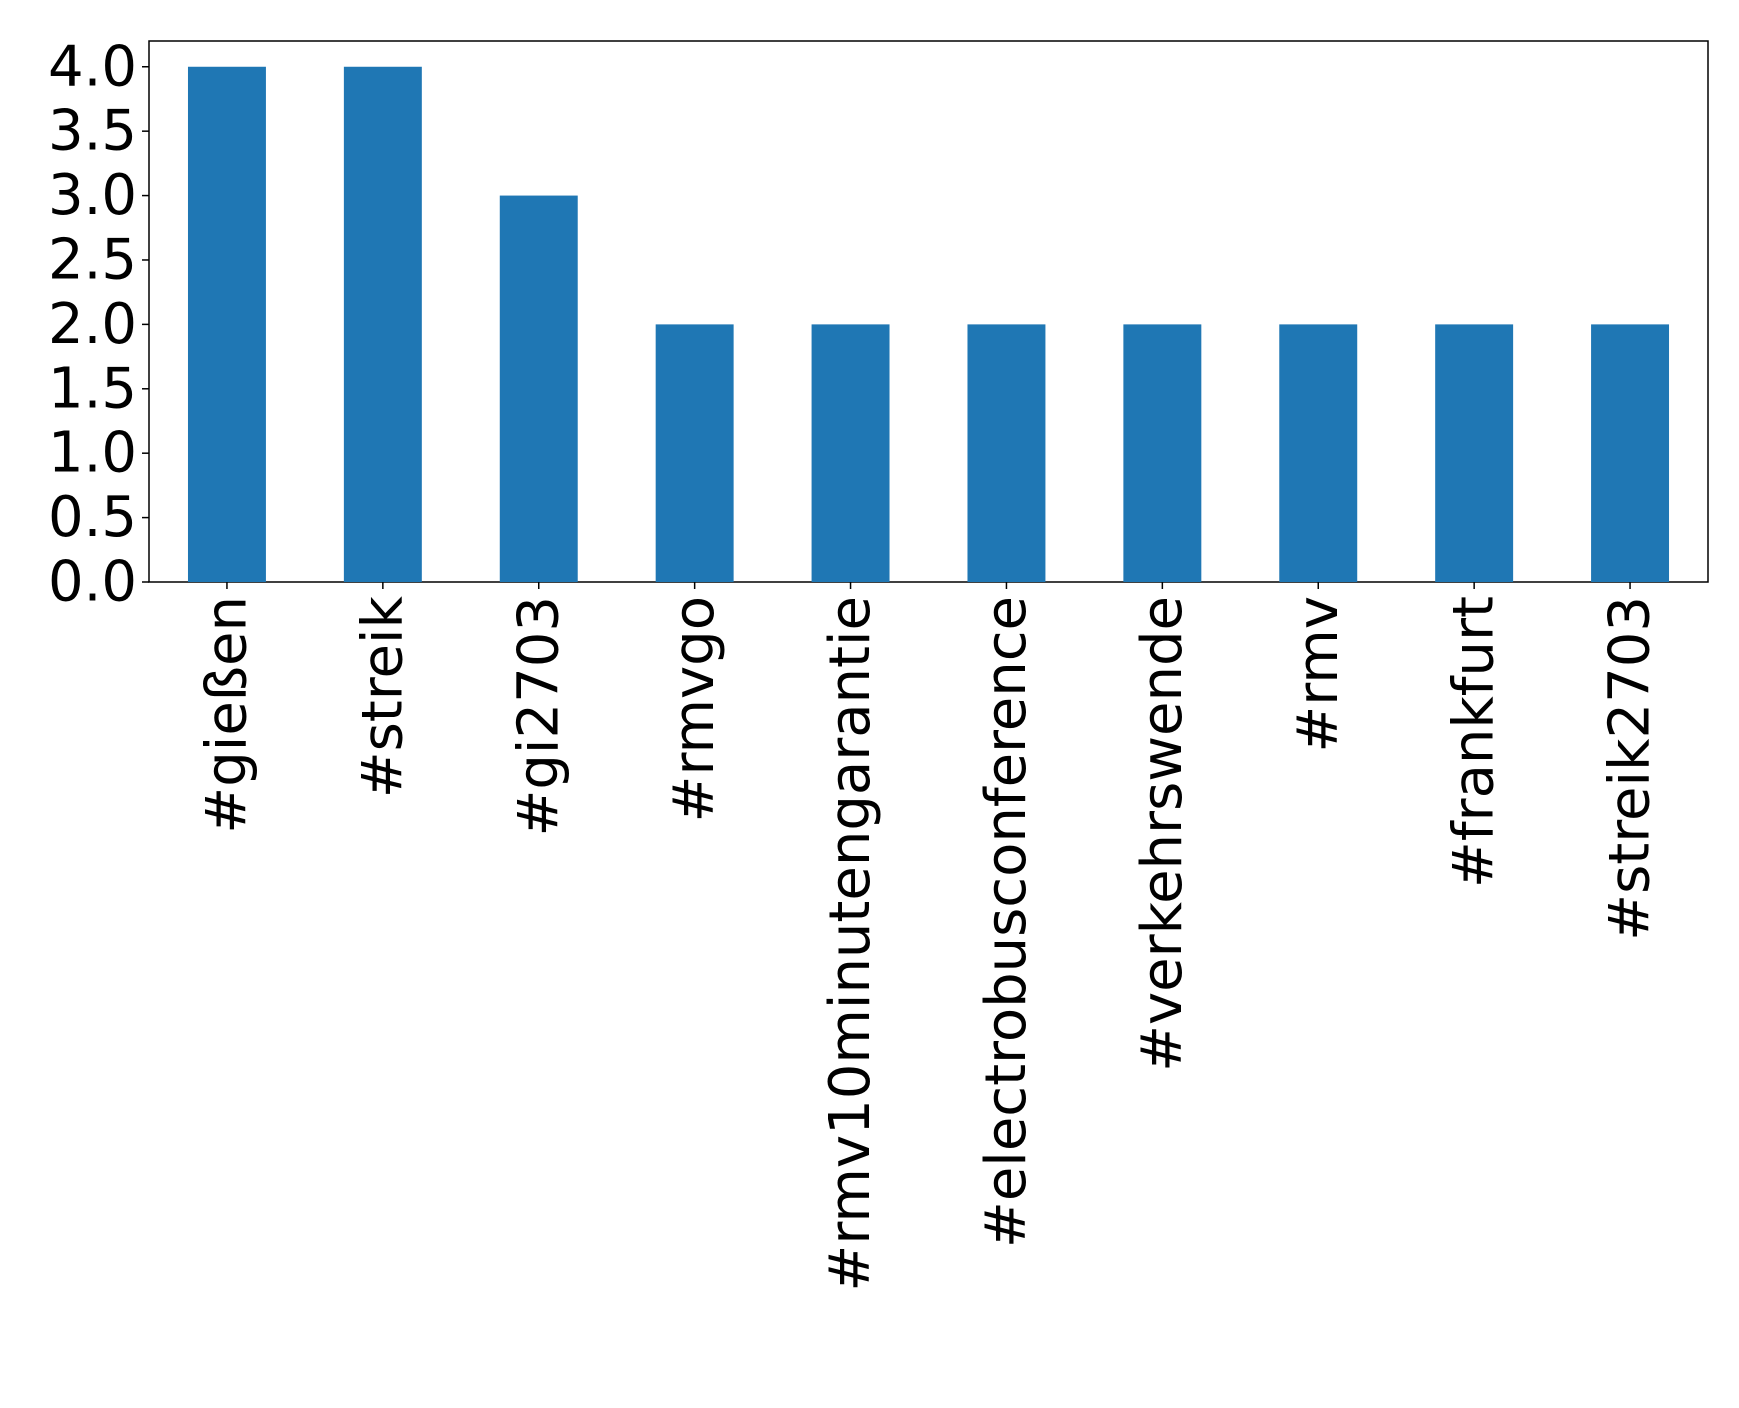 This screenshot has height=1408, width=1739. Describe the element at coordinates (694, 709) in the screenshot. I see `x-tick-label: #rmvgo` at that location.